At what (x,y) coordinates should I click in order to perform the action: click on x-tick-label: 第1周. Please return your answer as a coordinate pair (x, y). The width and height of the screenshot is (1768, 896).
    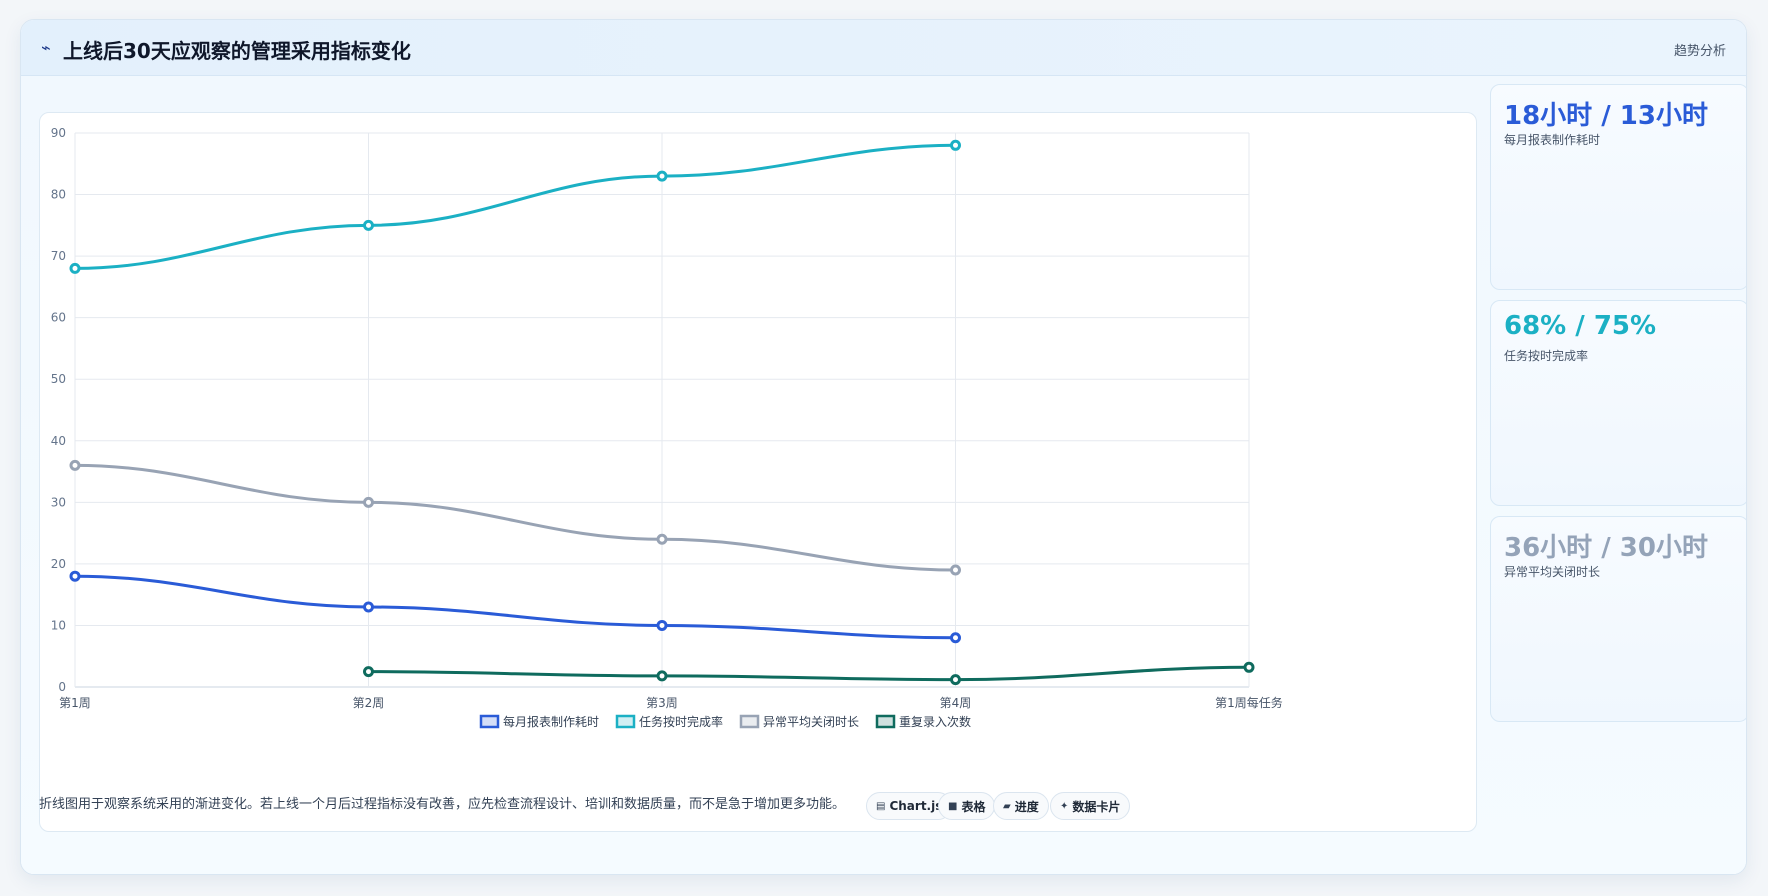
    Looking at the image, I should click on (75, 703).